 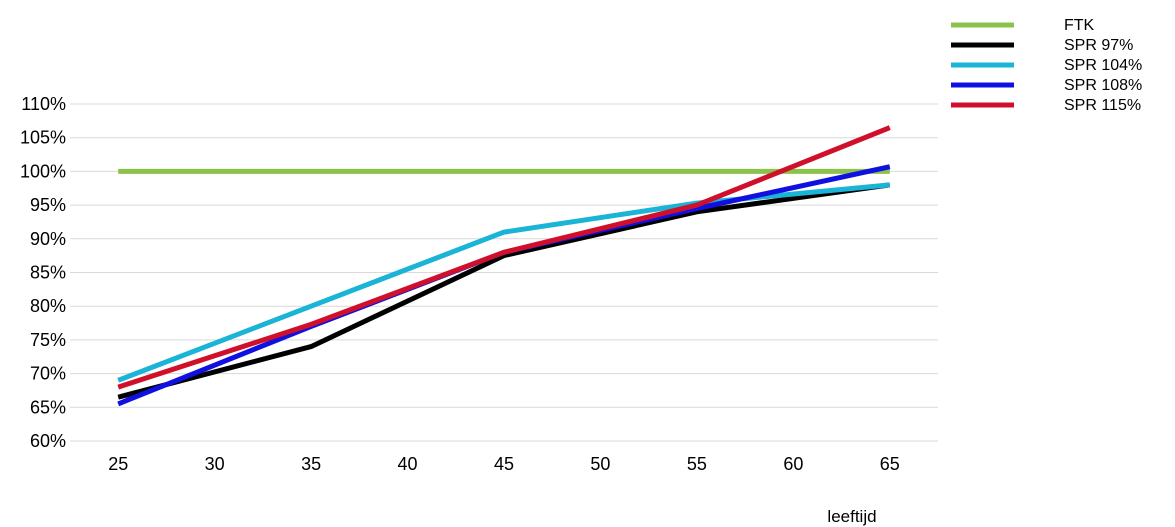 What do you see at coordinates (43, 104) in the screenshot?
I see `y-tick-label: 110%` at bounding box center [43, 104].